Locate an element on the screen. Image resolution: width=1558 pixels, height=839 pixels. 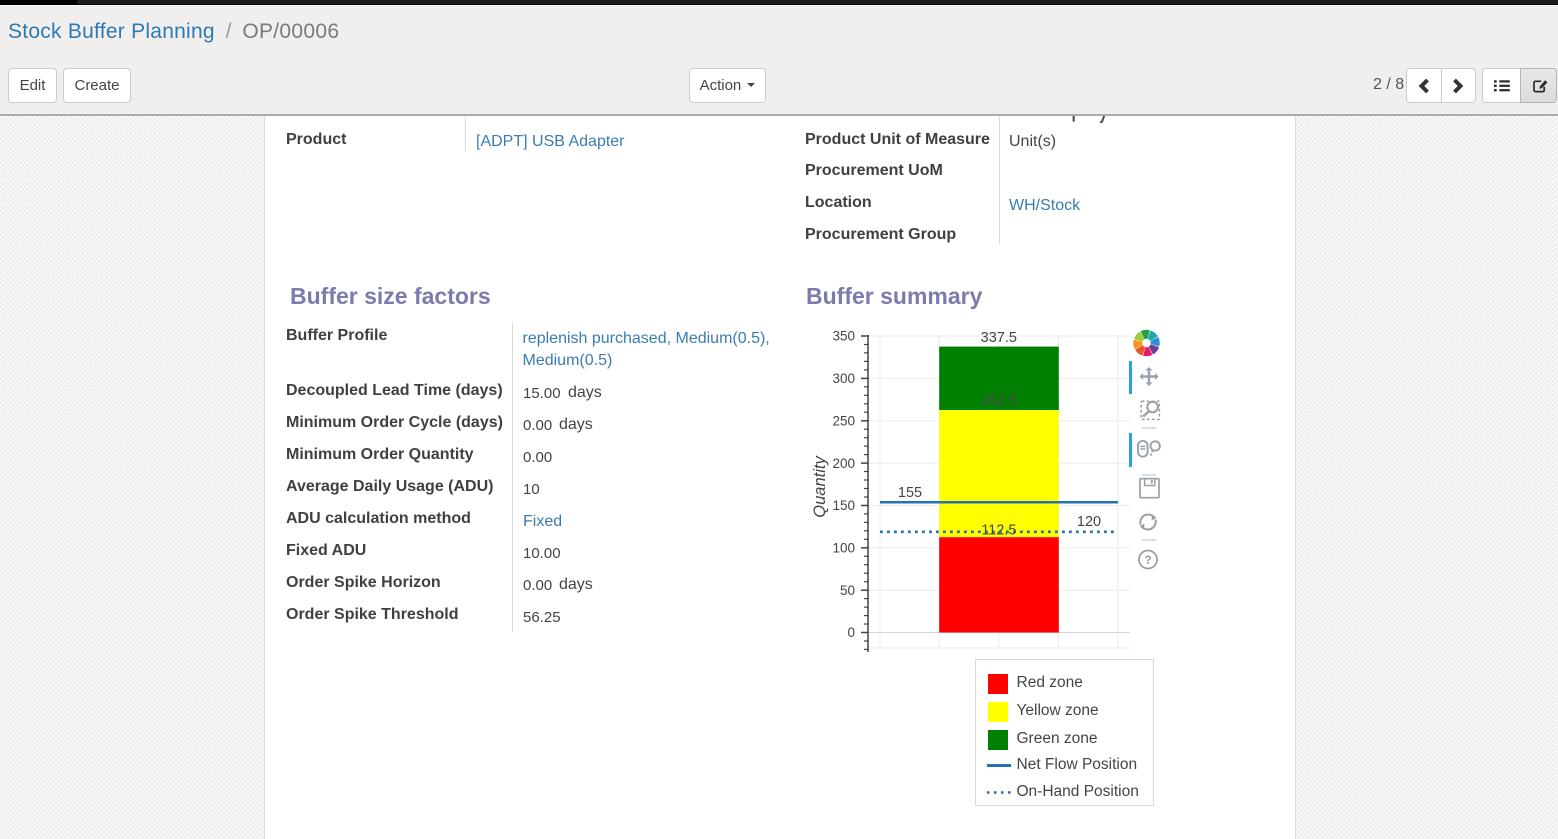
svg-text: 50 is located at coordinates (847, 590).